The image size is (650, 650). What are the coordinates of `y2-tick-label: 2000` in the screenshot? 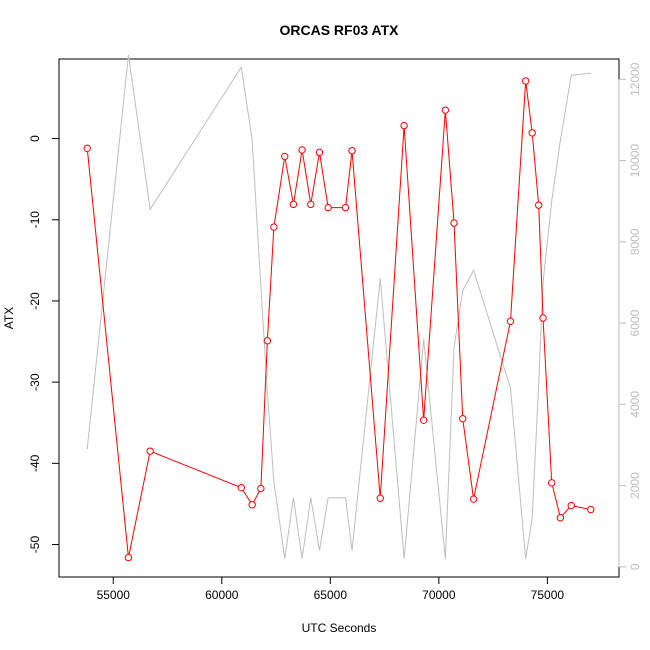 It's located at (635, 485).